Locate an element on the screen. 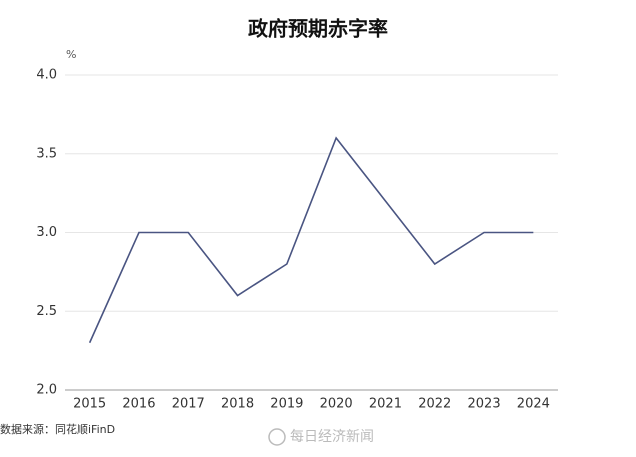 This screenshot has height=457, width=636. y-tick-label: 3.5 is located at coordinates (46, 153).